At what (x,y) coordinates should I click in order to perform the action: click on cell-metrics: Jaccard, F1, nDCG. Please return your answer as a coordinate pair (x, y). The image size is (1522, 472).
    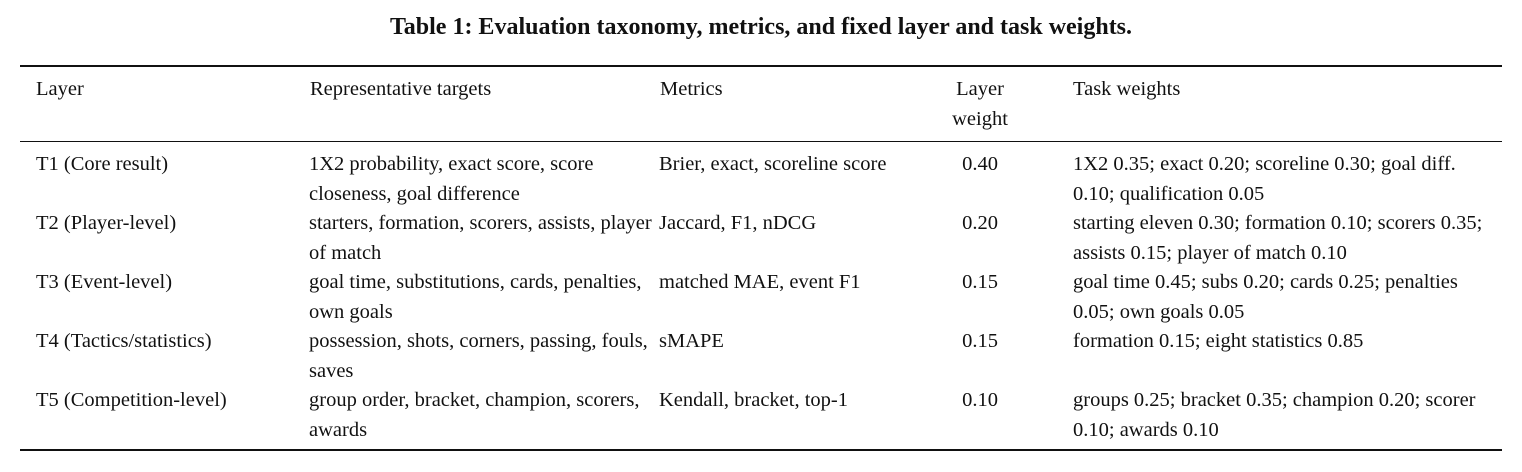
    Looking at the image, I should click on (738, 223).